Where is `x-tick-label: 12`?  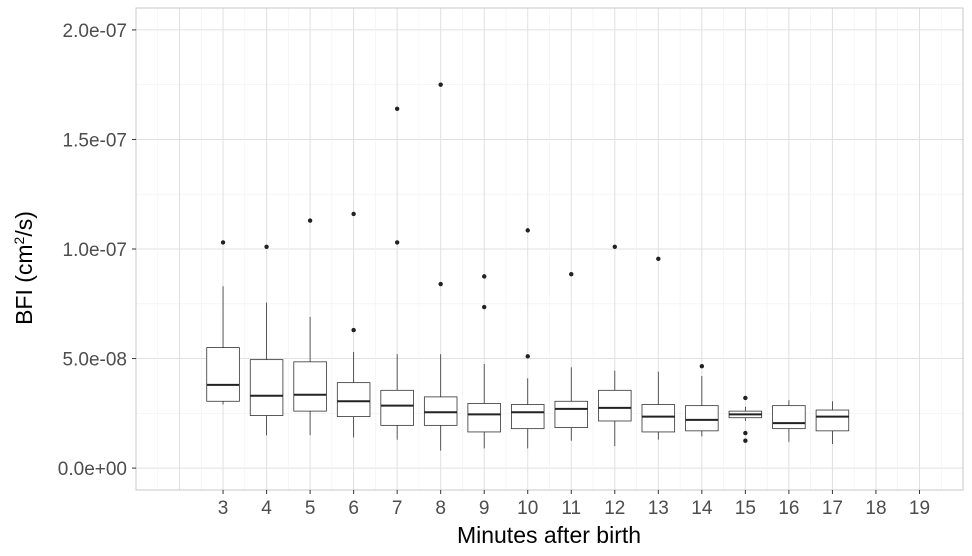
x-tick-label: 12 is located at coordinates (614, 508).